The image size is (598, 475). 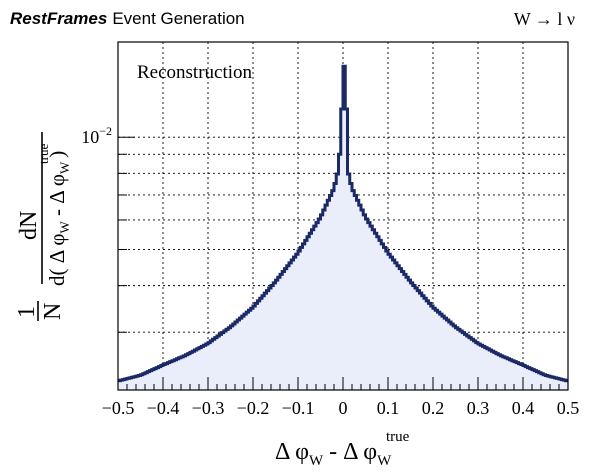 What do you see at coordinates (58, 218) in the screenshot?
I see `svg-text: d( Δ φW - Δ φW)` at bounding box center [58, 218].